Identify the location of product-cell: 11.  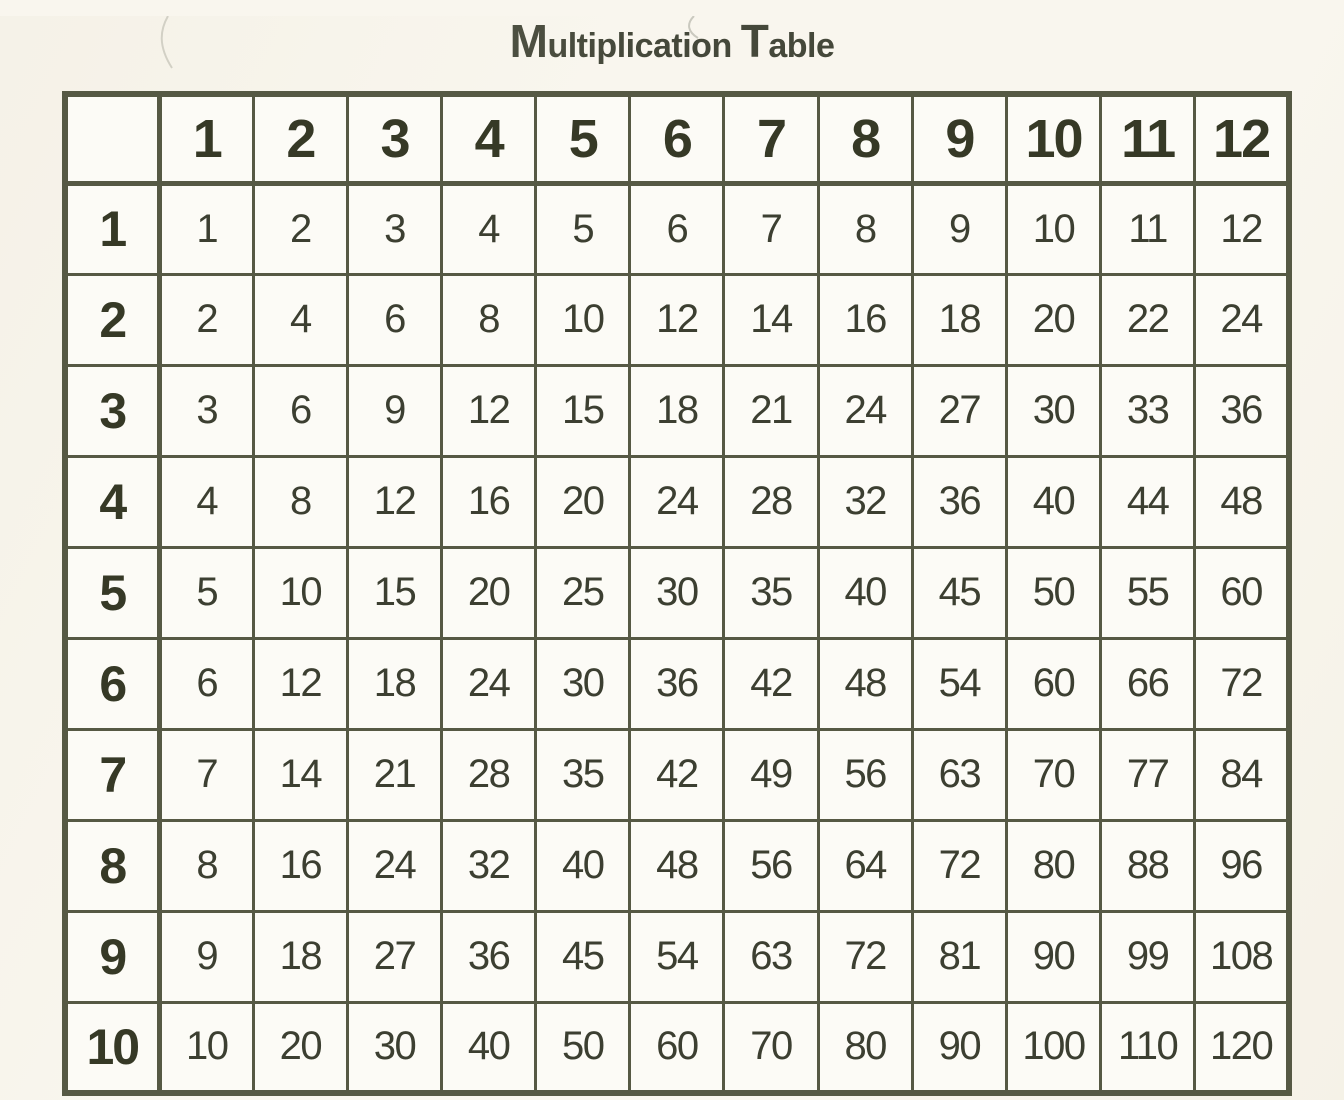
(1148, 228).